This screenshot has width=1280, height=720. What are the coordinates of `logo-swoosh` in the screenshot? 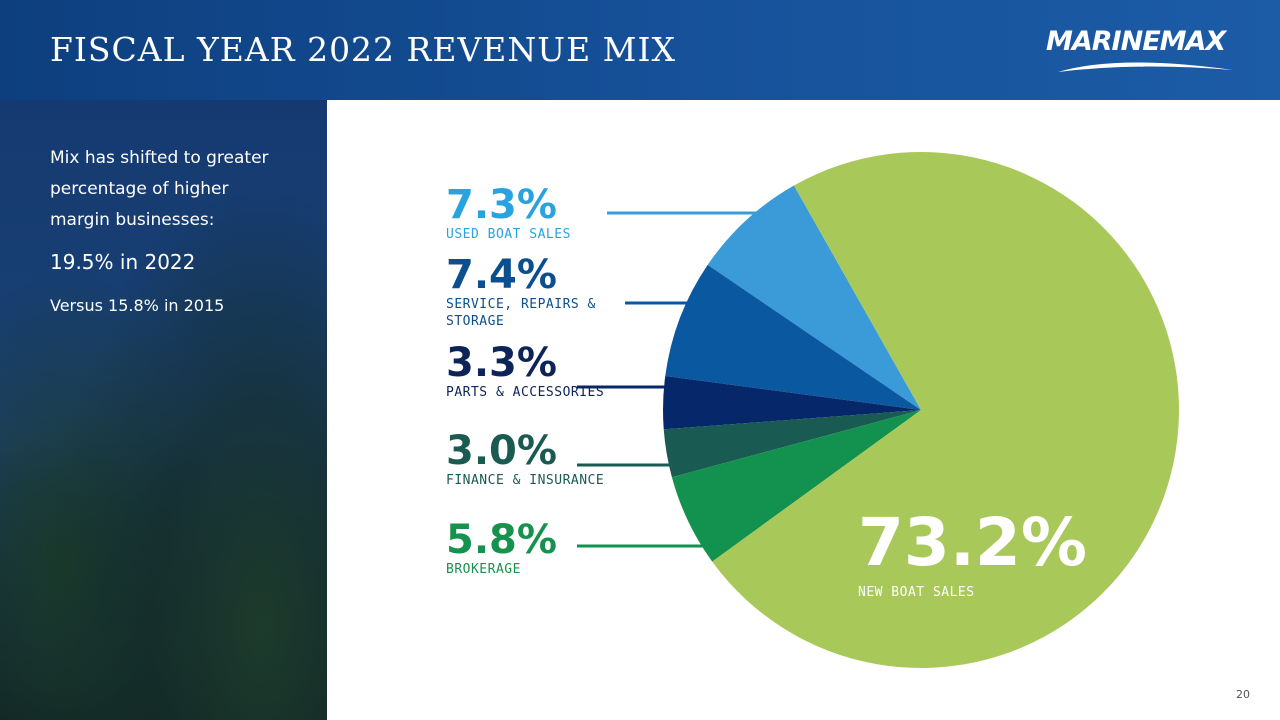 It's located at (1145, 67).